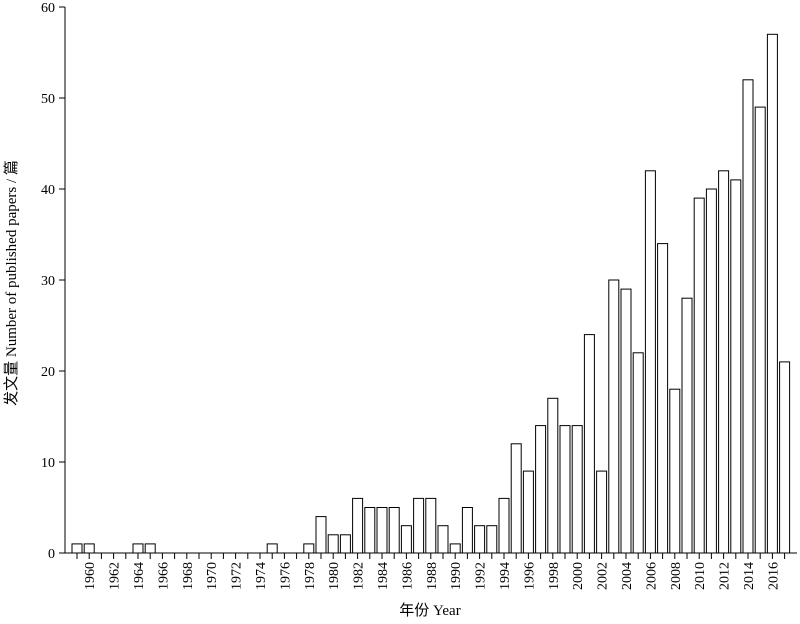 The height and width of the screenshot is (624, 800). I want to click on bar-2015, so click(760, 330).